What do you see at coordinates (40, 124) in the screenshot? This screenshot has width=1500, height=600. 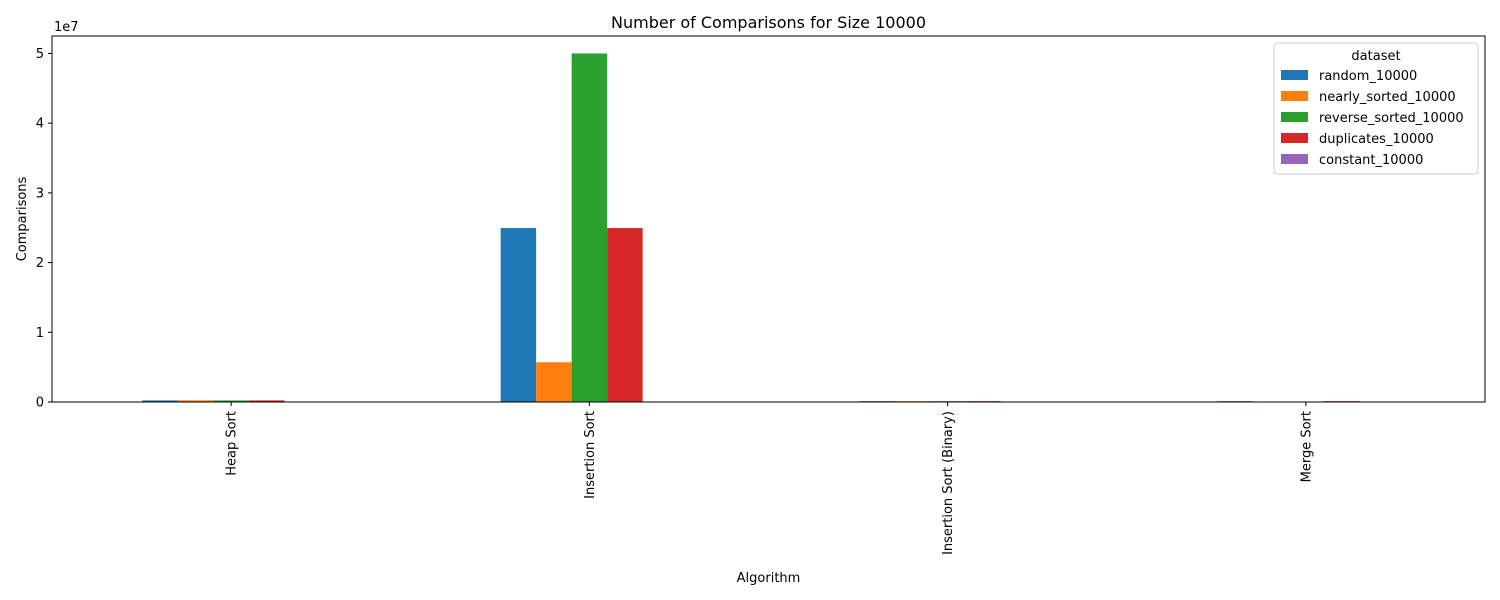 I see `y-tick-label: 4` at bounding box center [40, 124].